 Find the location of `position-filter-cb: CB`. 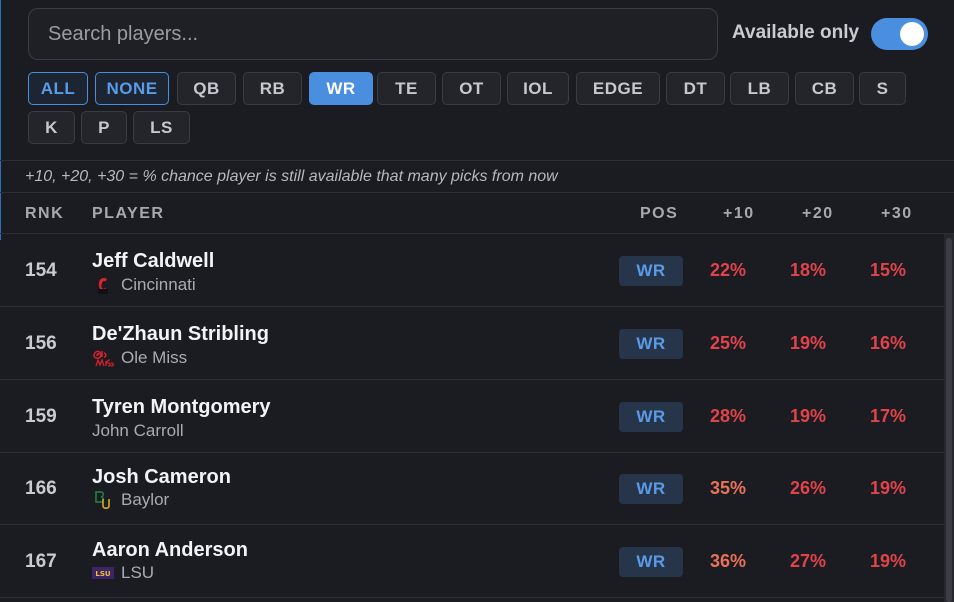

position-filter-cb: CB is located at coordinates (824, 88).